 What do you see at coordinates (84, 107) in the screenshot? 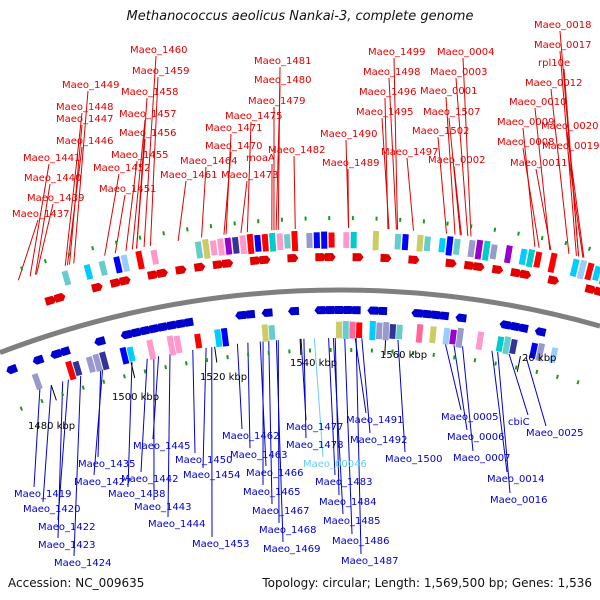
I see `forward-gene-label: Maeo_1448` at bounding box center [84, 107].